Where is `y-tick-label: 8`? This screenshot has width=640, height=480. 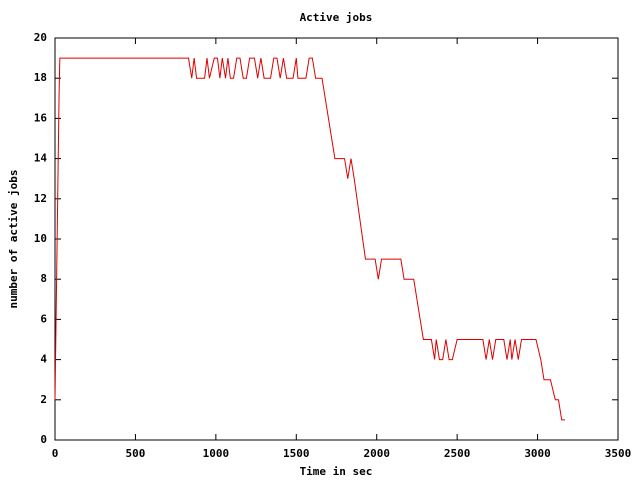
y-tick-label: 8 is located at coordinates (43, 278).